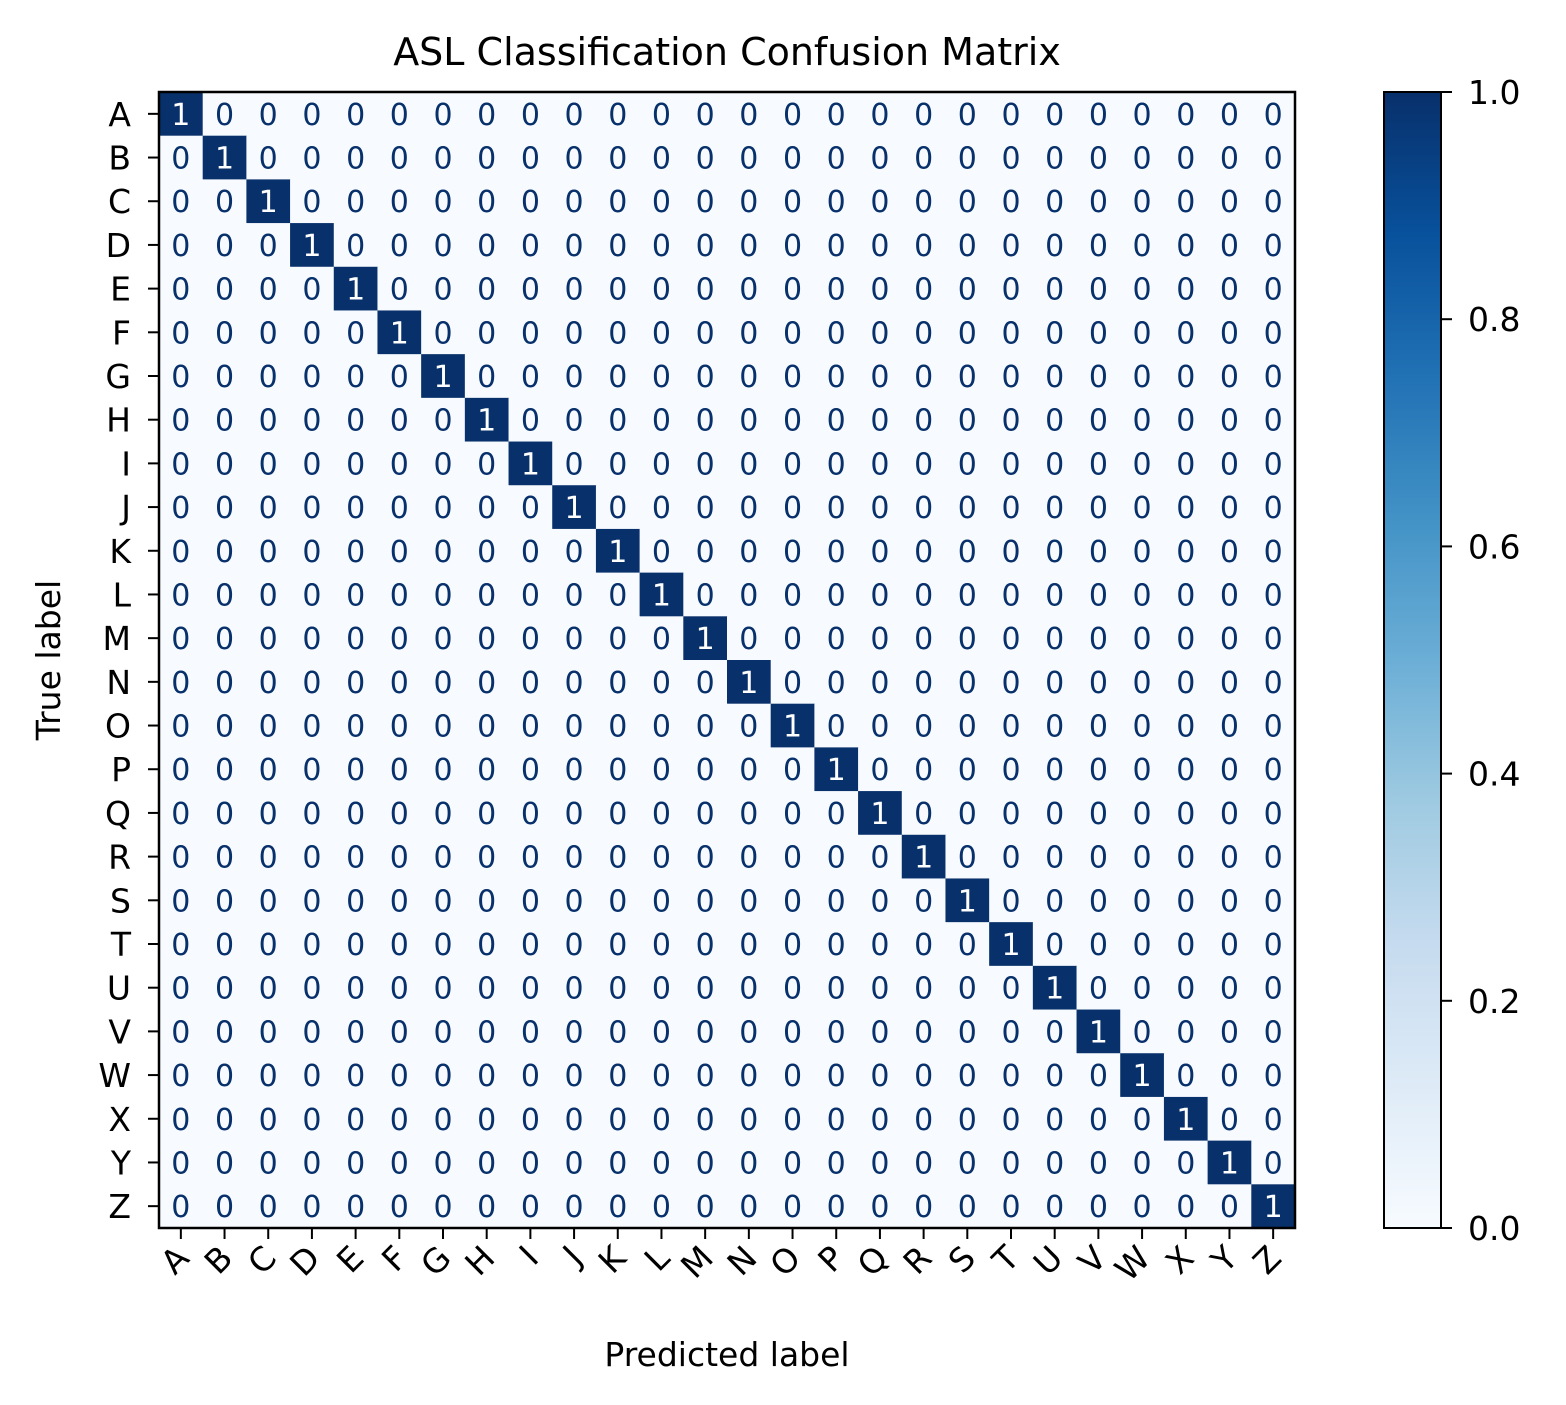 This screenshot has width=1566, height=1405. What do you see at coordinates (180, 639) in the screenshot?
I see `cell-value-M-A: 0` at bounding box center [180, 639].